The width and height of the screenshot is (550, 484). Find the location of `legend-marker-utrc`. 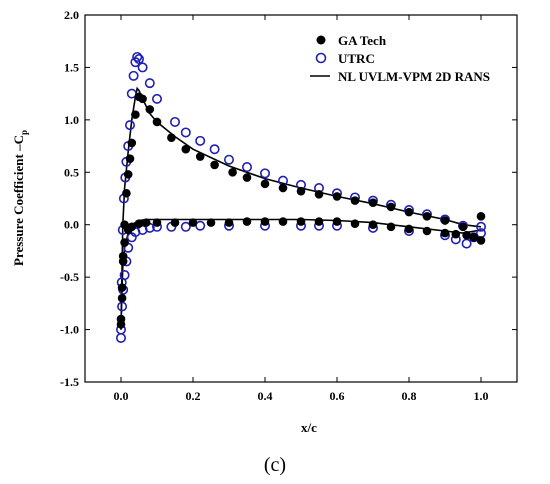

legend-marker-utrc is located at coordinates (321, 58).